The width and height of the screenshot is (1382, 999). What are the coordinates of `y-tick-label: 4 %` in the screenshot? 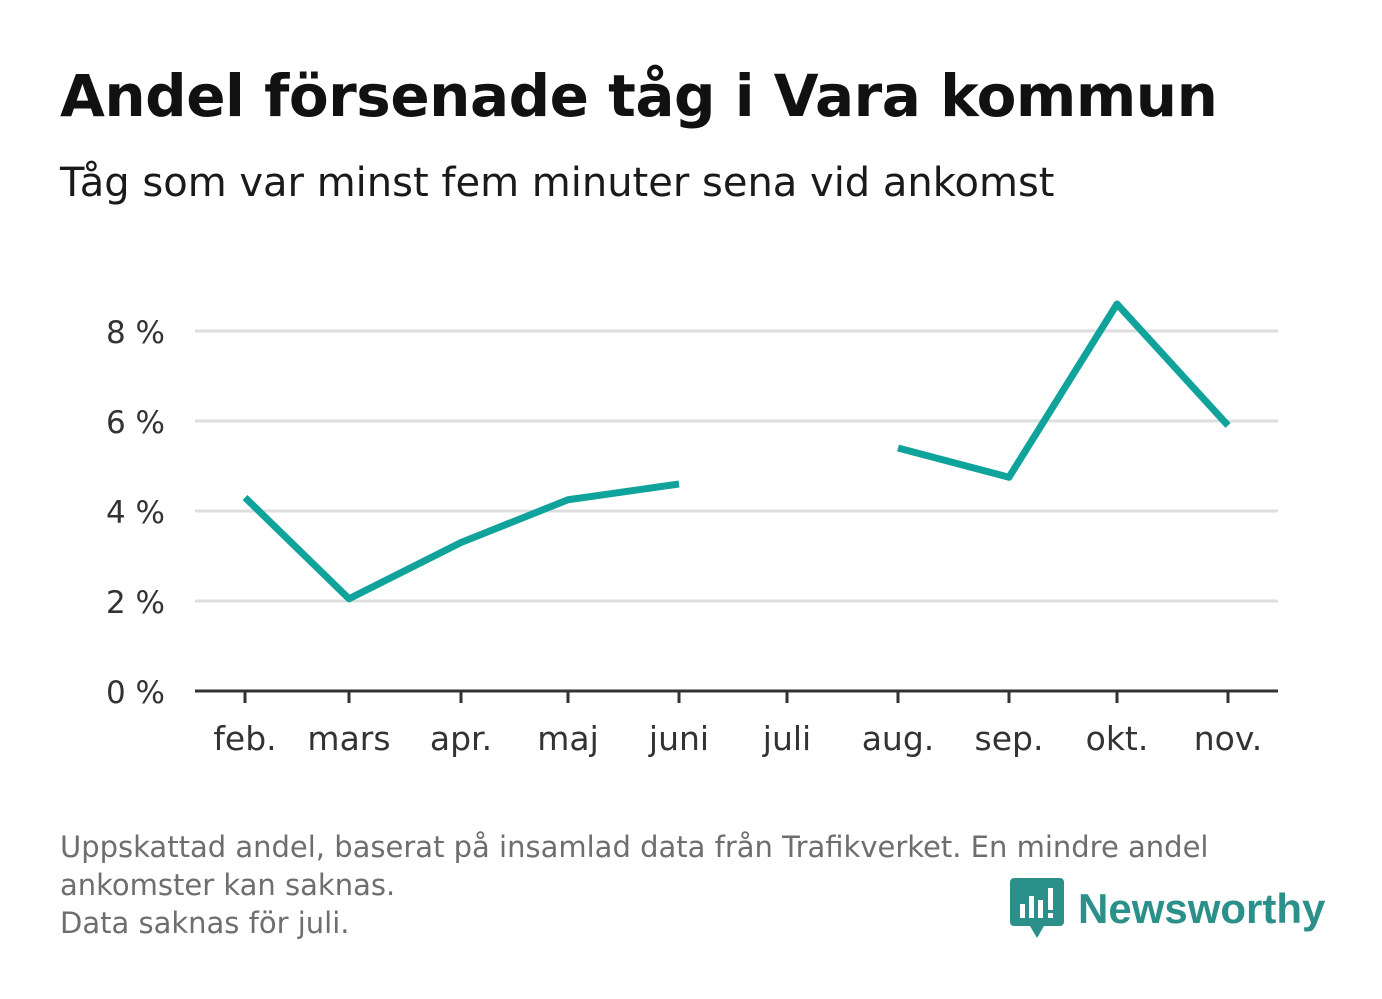 It's located at (135, 513).